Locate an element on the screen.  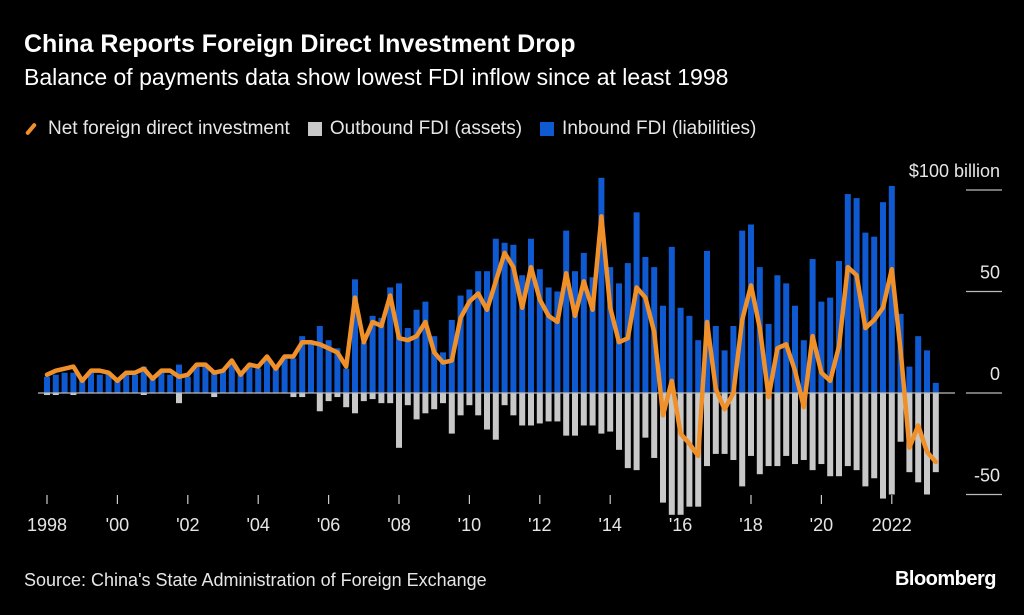
x-tick-label: '12 is located at coordinates (539, 525).